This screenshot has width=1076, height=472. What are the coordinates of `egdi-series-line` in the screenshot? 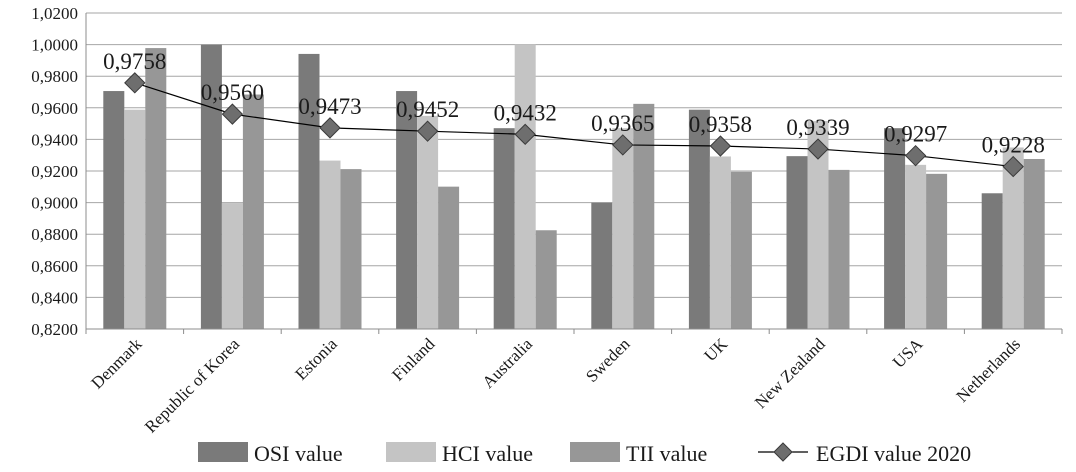 It's located at (574, 125).